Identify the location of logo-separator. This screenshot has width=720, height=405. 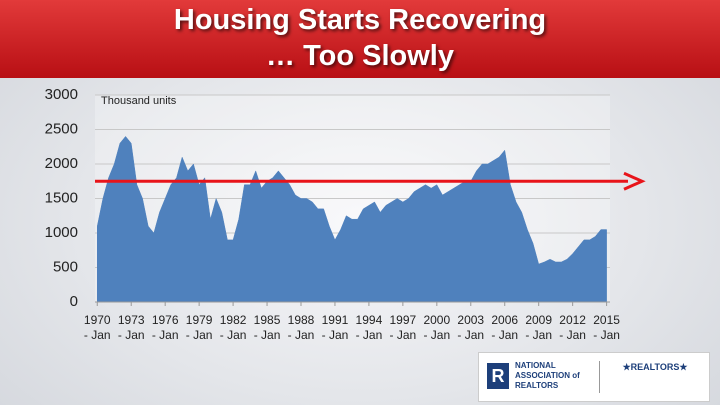
(599, 377).